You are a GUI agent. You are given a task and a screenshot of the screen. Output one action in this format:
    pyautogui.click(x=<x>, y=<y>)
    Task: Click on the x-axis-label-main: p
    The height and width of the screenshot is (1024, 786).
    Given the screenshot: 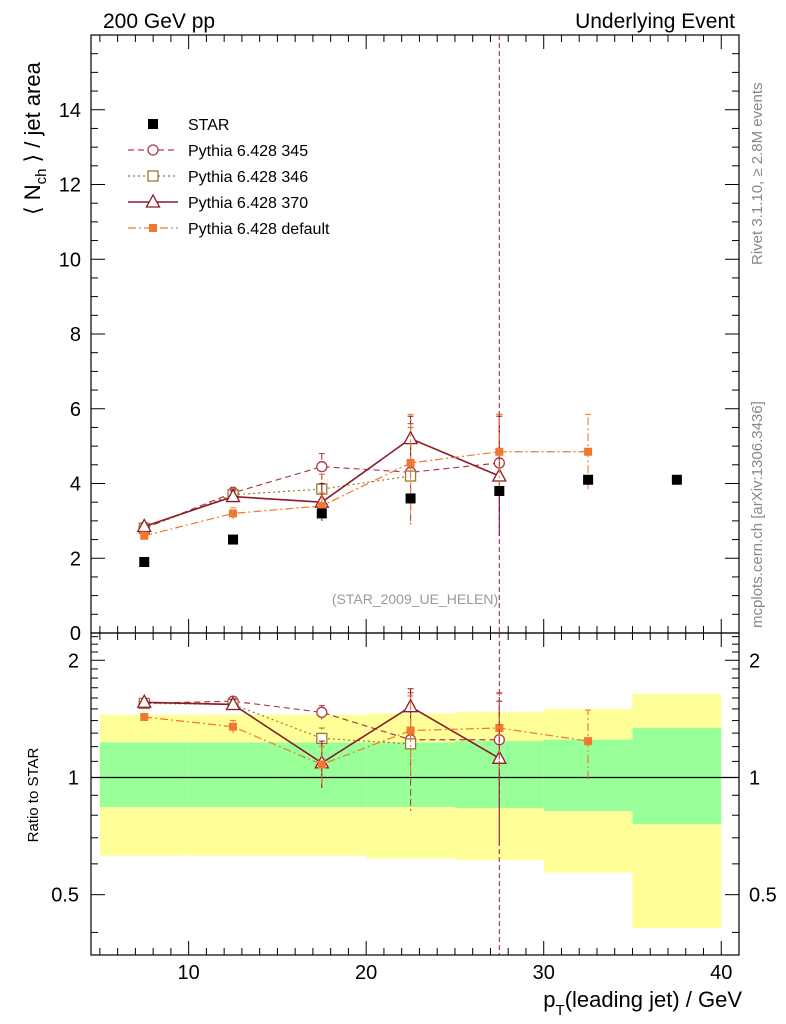 What is the action you would take?
    pyautogui.click(x=549, y=999)
    